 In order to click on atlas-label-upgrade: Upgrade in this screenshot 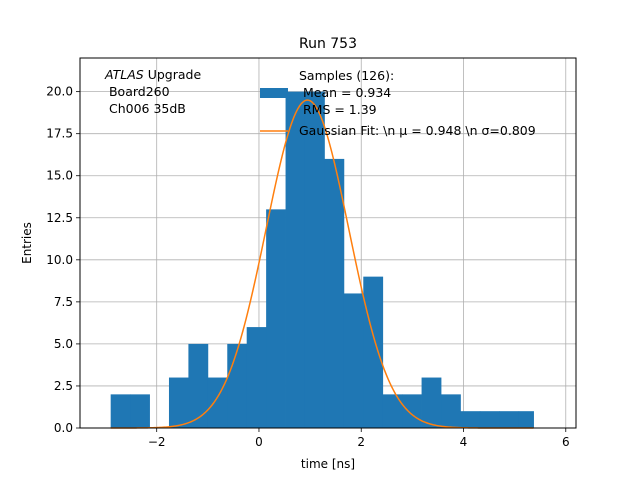, I will do `click(173, 74)`.